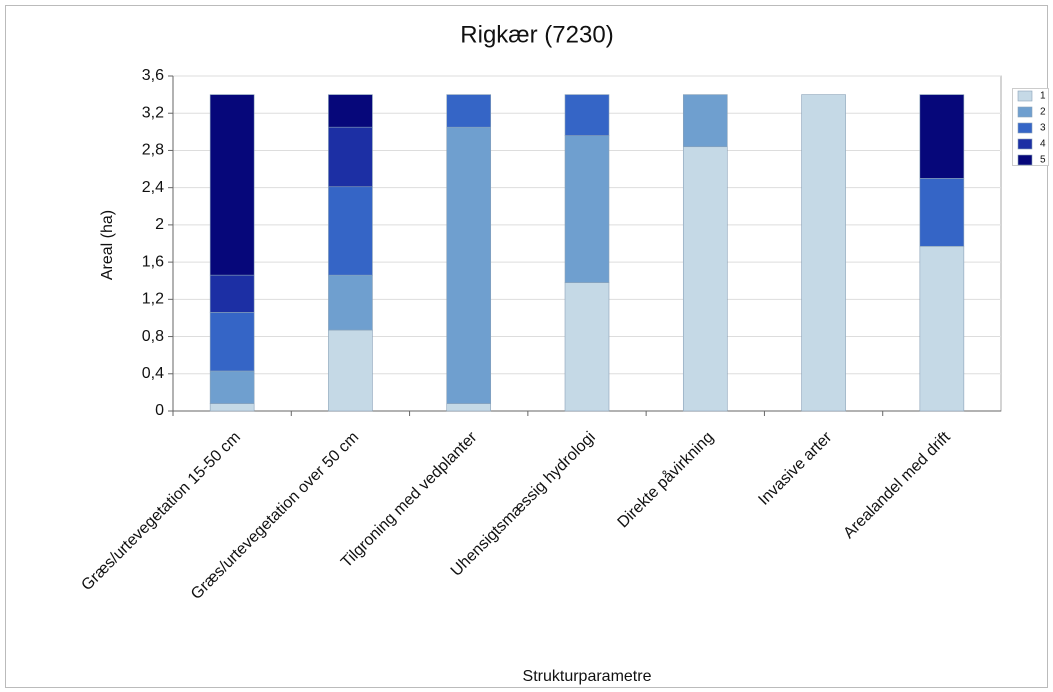 This screenshot has width=1053, height=692. I want to click on y-tick-label: 2,4, so click(153, 187).